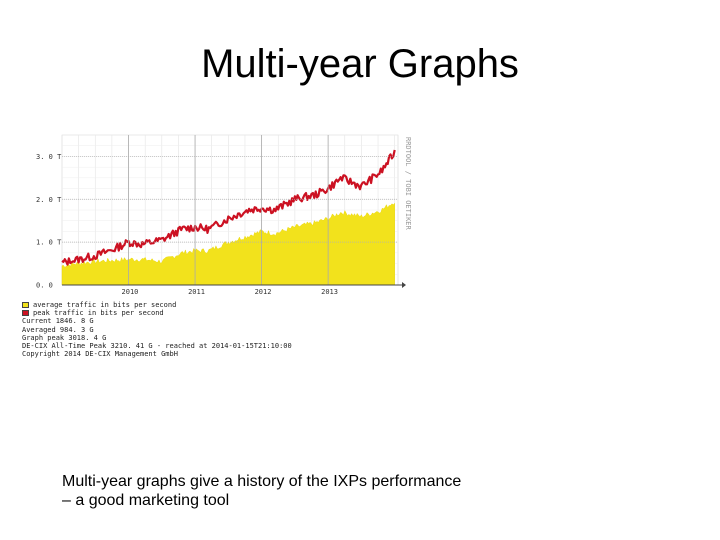  What do you see at coordinates (58, 329) in the screenshot?
I see `stat-averaged: Averaged 984. 3 G` at bounding box center [58, 329].